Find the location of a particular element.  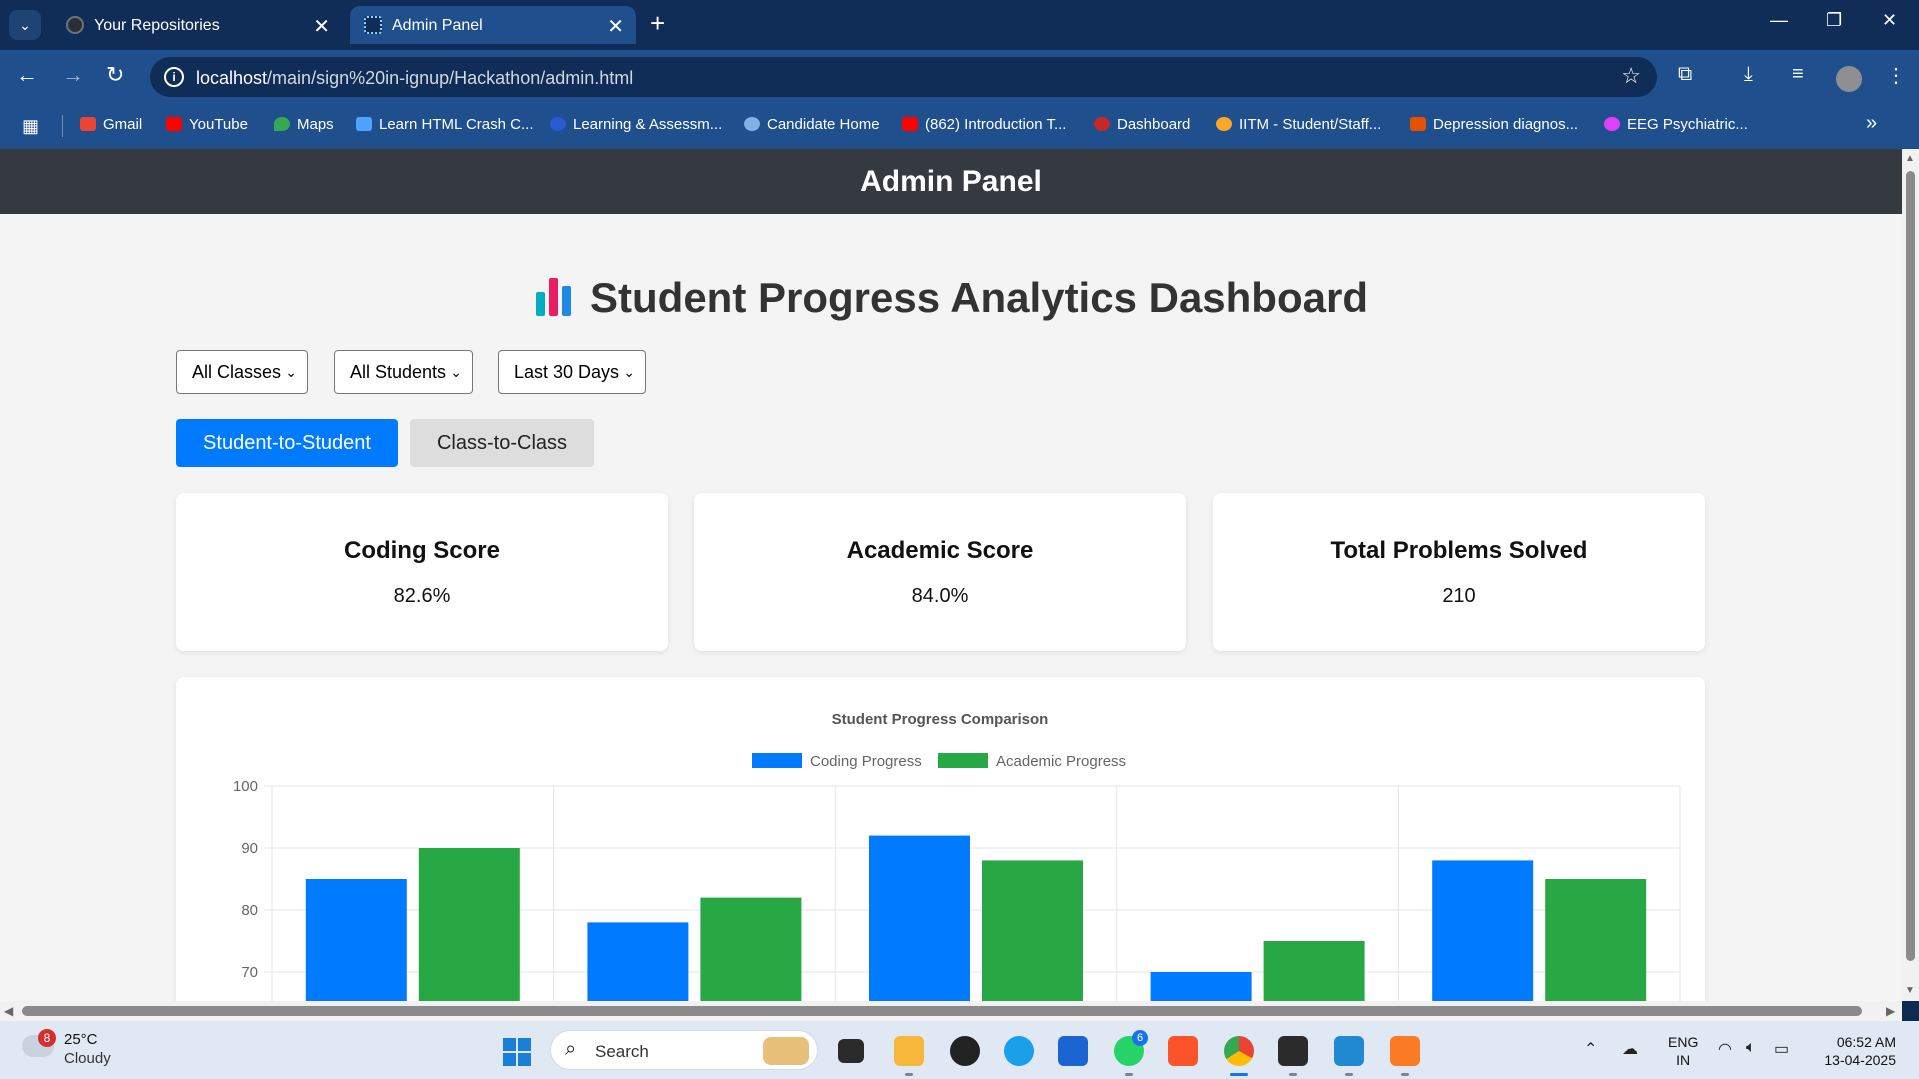

class-to-class-button: Class-to-Class is located at coordinates (502, 443).